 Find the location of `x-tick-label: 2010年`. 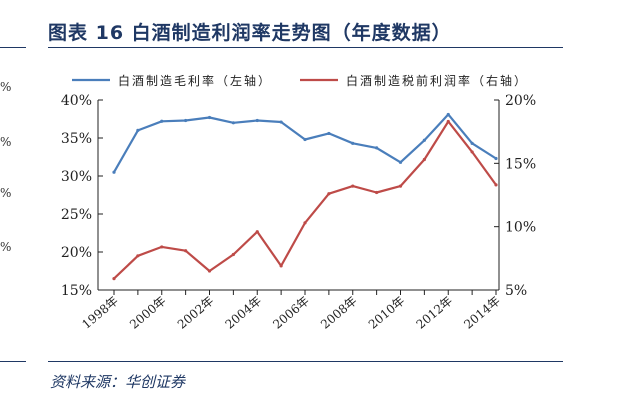

x-tick-label: 2010年 is located at coordinates (387, 313).